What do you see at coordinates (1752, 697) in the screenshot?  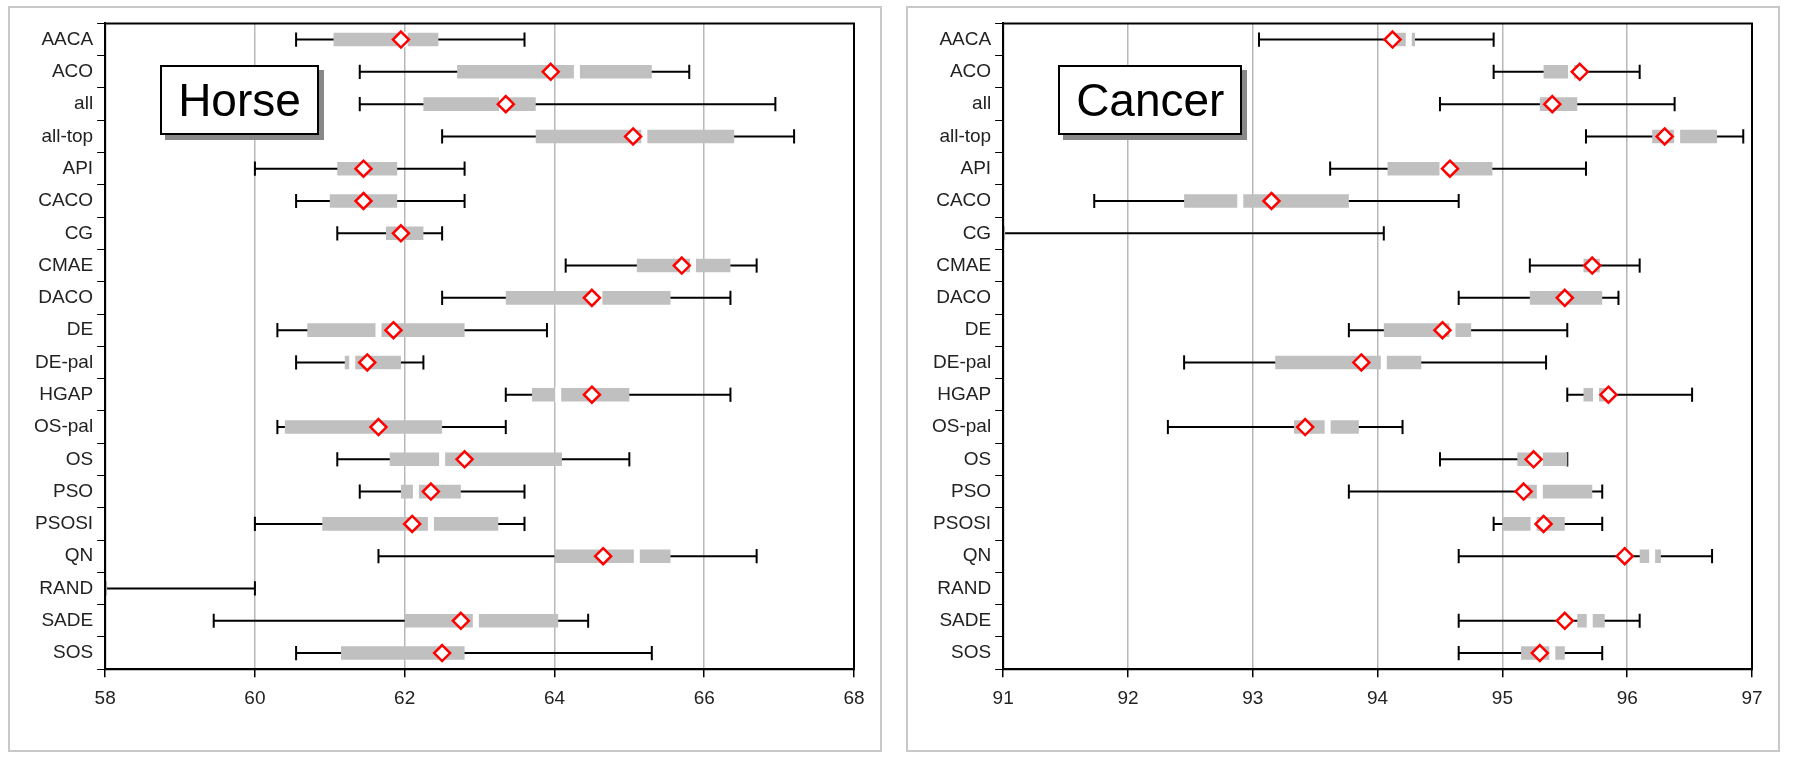 I see `x-tick-label: 97` at bounding box center [1752, 697].